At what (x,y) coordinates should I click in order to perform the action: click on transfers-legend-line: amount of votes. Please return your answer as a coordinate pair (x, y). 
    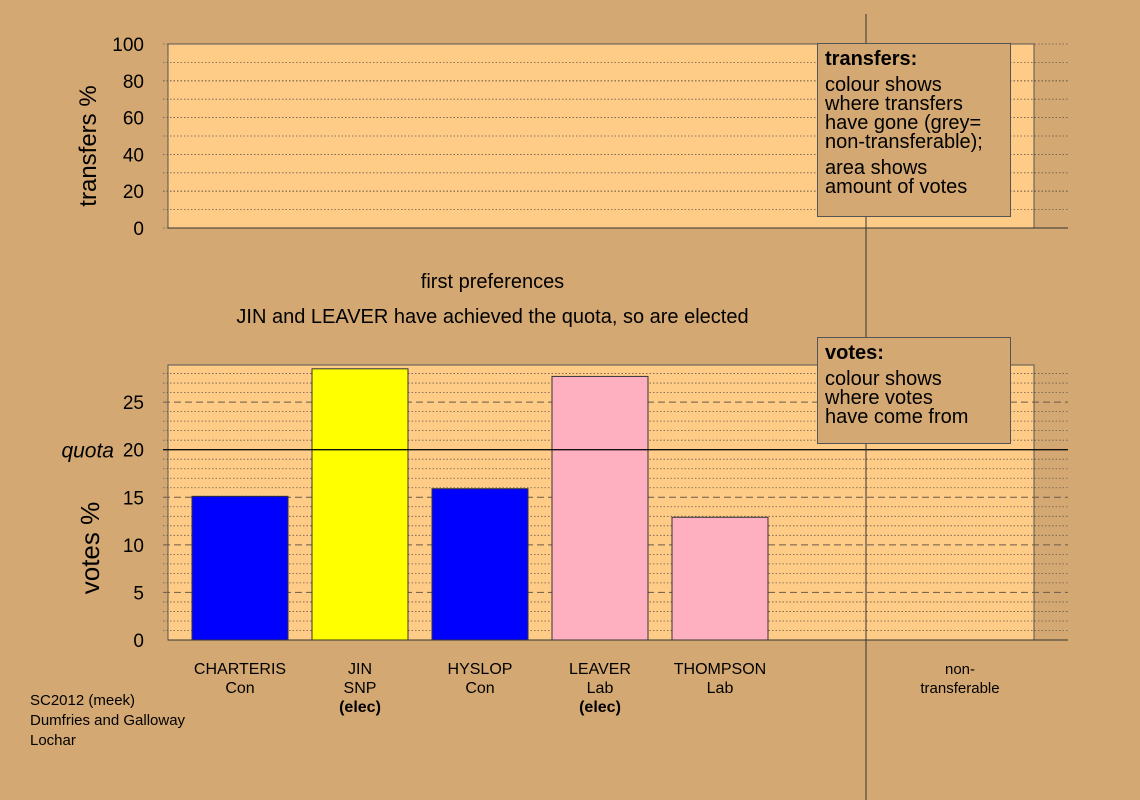
    Looking at the image, I should click on (896, 187).